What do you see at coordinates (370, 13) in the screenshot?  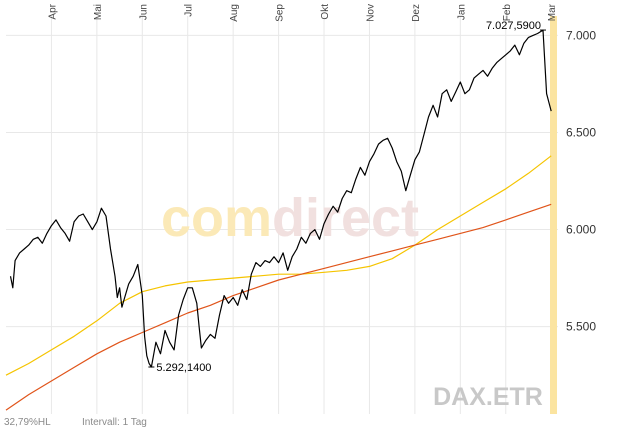 I see `month-label-nov: Nov` at bounding box center [370, 13].